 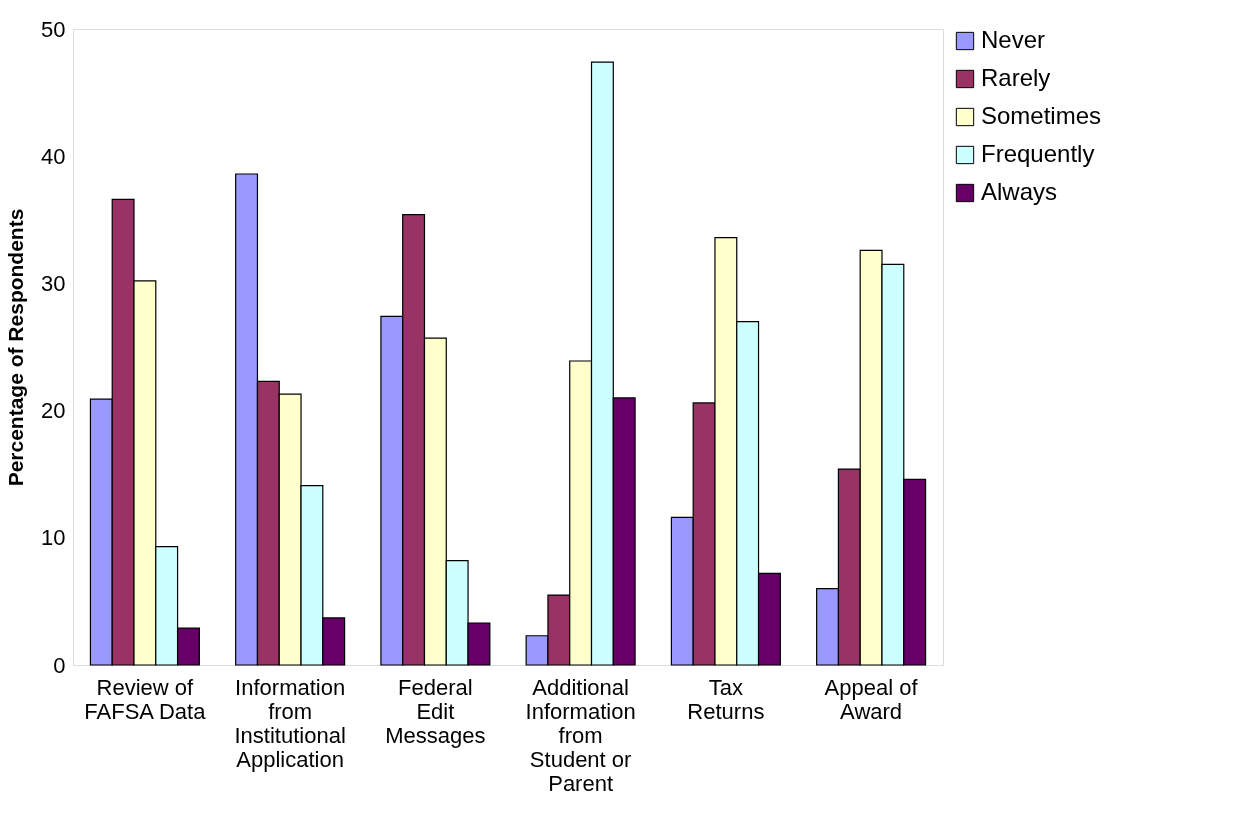 I want to click on x-tick-label: Review of FAFSA Data, so click(x=145, y=699).